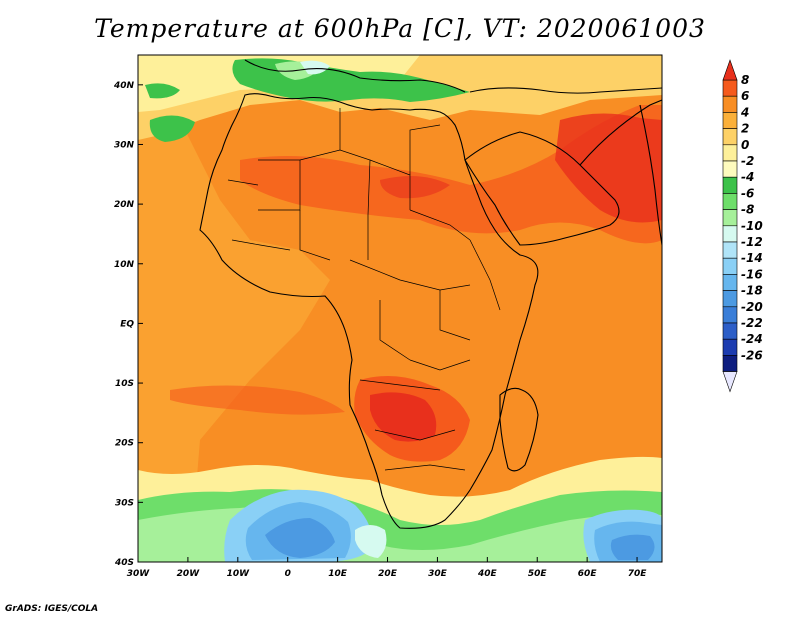 The height and width of the screenshot is (618, 800). What do you see at coordinates (538, 574) in the screenshot?
I see `lon-tick-label: 50E` at bounding box center [538, 574].